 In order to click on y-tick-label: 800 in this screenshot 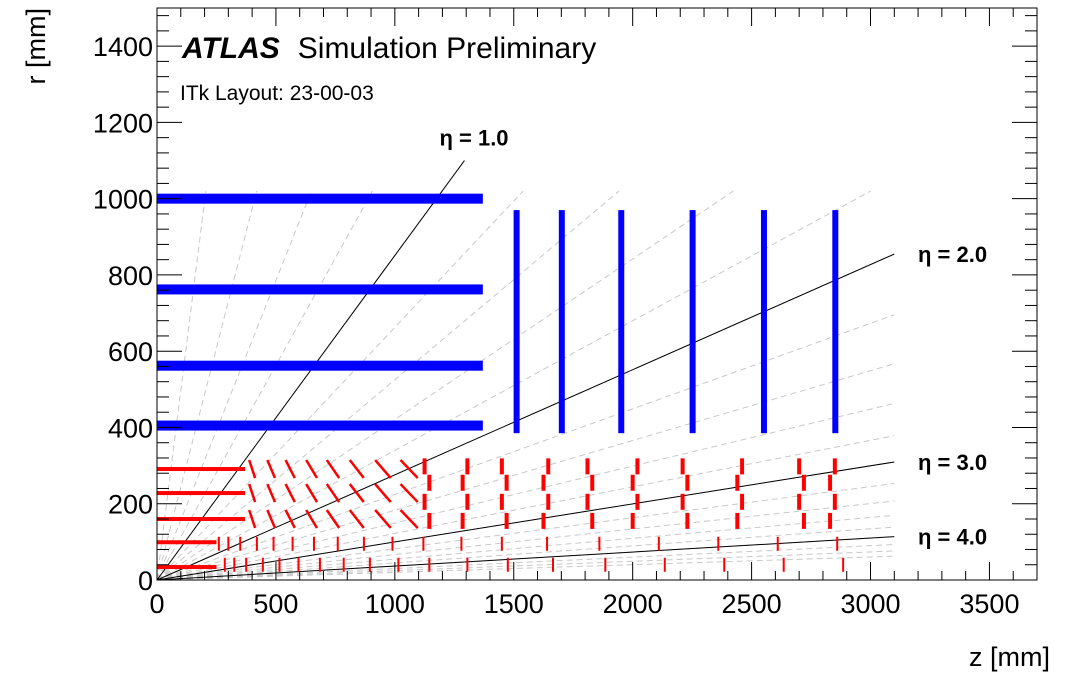, I will do `click(130, 276)`.